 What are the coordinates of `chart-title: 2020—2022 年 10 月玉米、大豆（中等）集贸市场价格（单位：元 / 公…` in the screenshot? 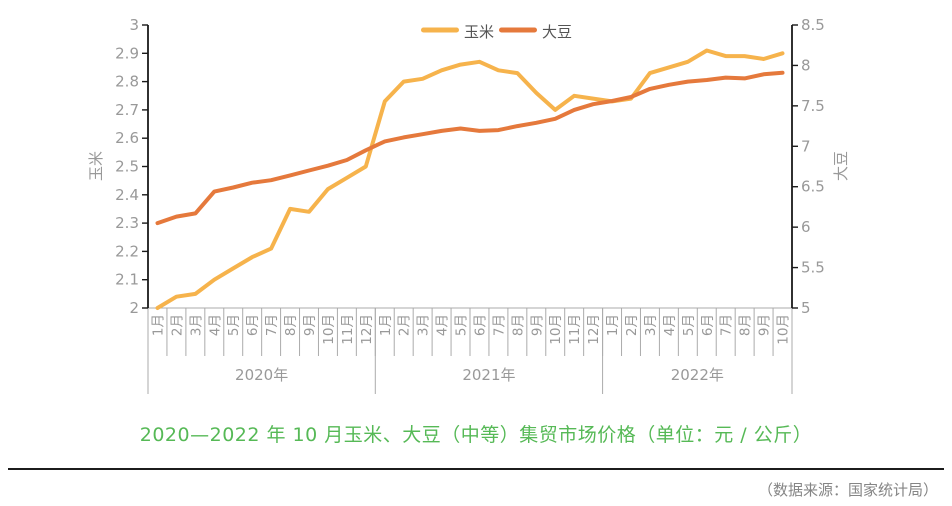 It's located at (476, 435).